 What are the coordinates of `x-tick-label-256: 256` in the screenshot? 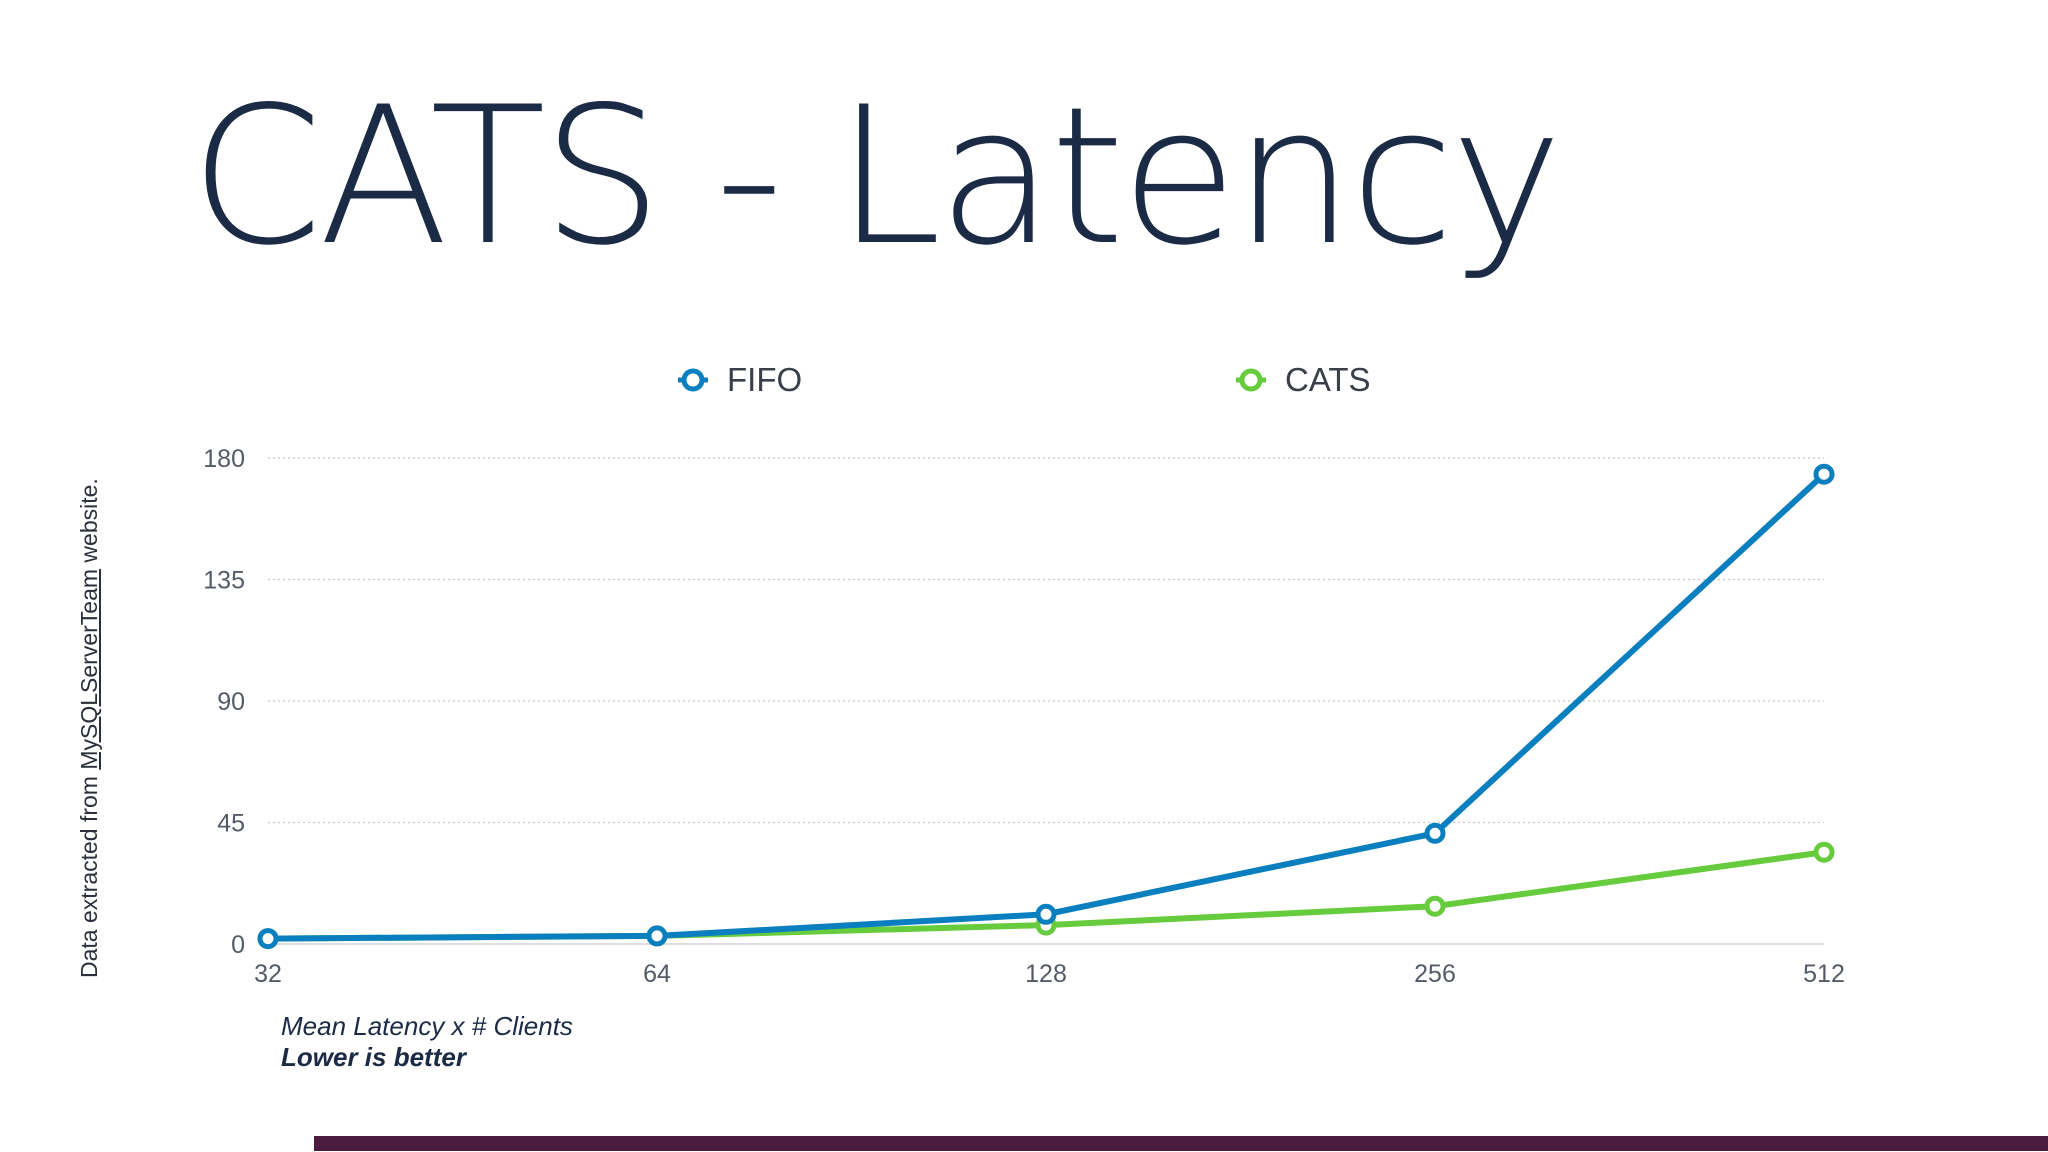 It's located at (1435, 974).